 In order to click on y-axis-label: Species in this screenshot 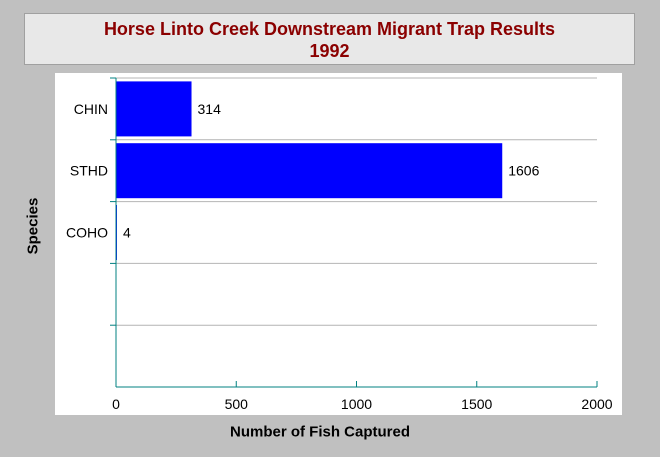, I will do `click(33, 226)`.